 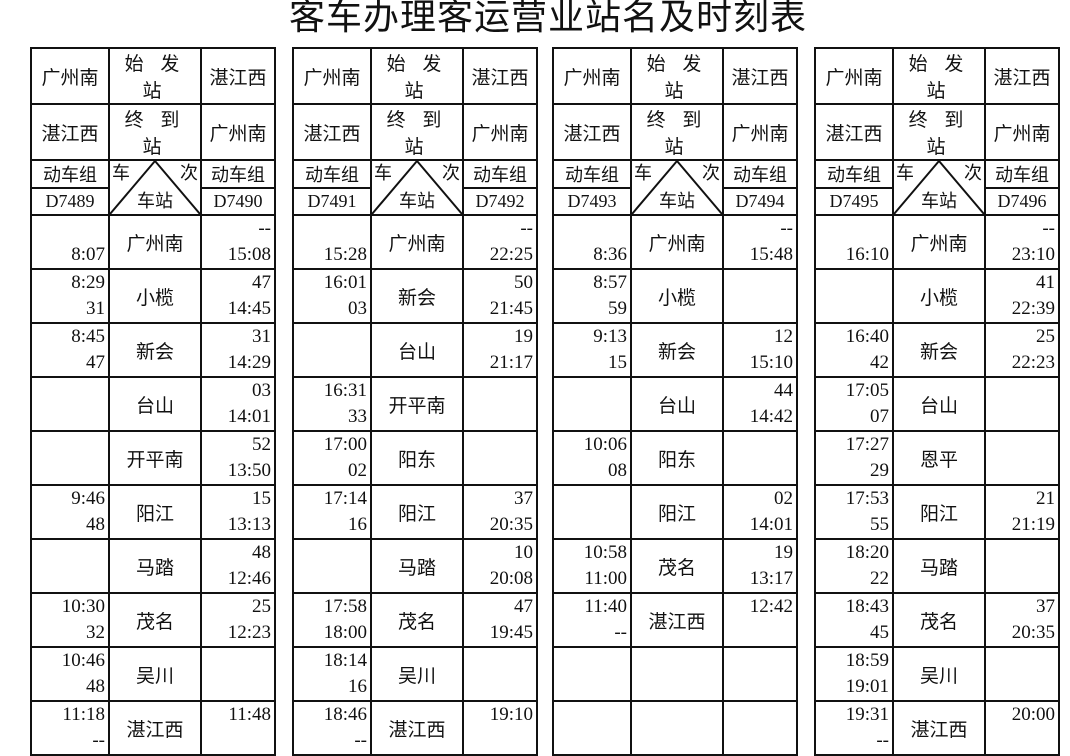 I want to click on down-time-cell: 18:46 --, so click(x=332, y=728).